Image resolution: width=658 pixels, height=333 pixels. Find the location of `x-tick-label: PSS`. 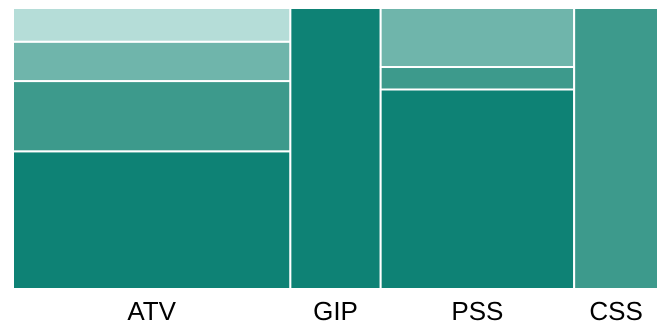

x-tick-label: PSS is located at coordinates (477, 311).